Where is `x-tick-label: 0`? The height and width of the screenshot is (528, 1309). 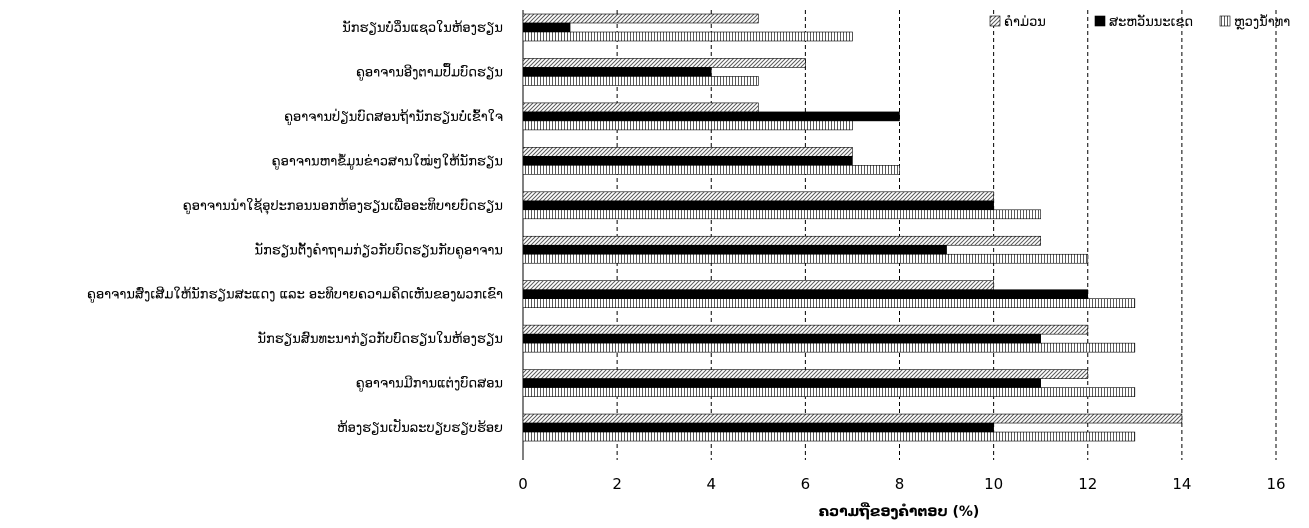
x-tick-label: 0 is located at coordinates (523, 484).